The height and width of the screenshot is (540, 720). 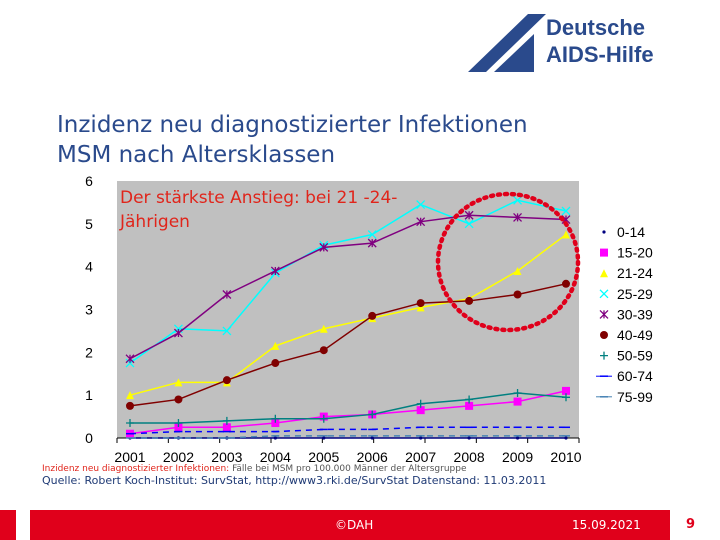 I want to click on logo-line-1: Deutsche, so click(x=596, y=27).